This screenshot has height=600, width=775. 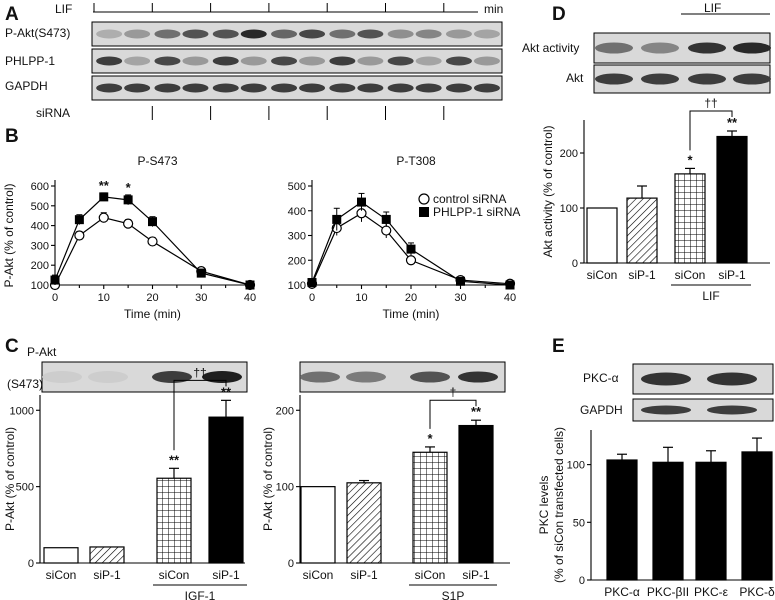 What do you see at coordinates (40, 187) in the screenshot?
I see `y-tick-label: 600` at bounding box center [40, 187].